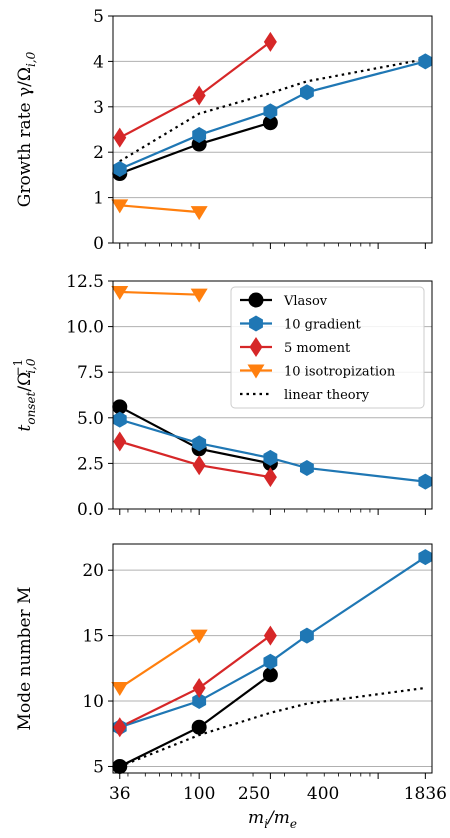 The width and height of the screenshot is (450, 838). I want to click on x-tick-label: 36, so click(120, 794).